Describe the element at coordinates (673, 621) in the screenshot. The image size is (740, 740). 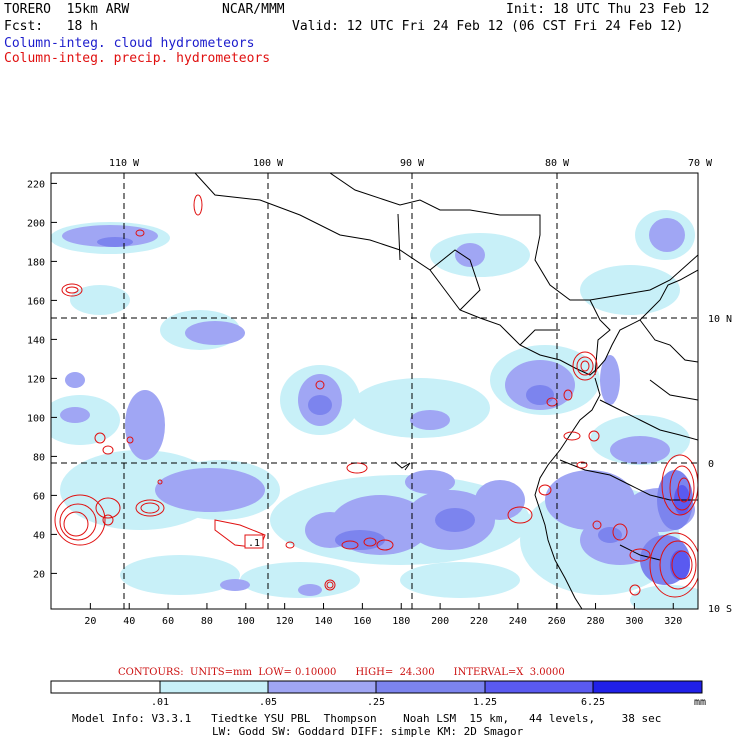
I see `x-tick-label: 320` at that location.